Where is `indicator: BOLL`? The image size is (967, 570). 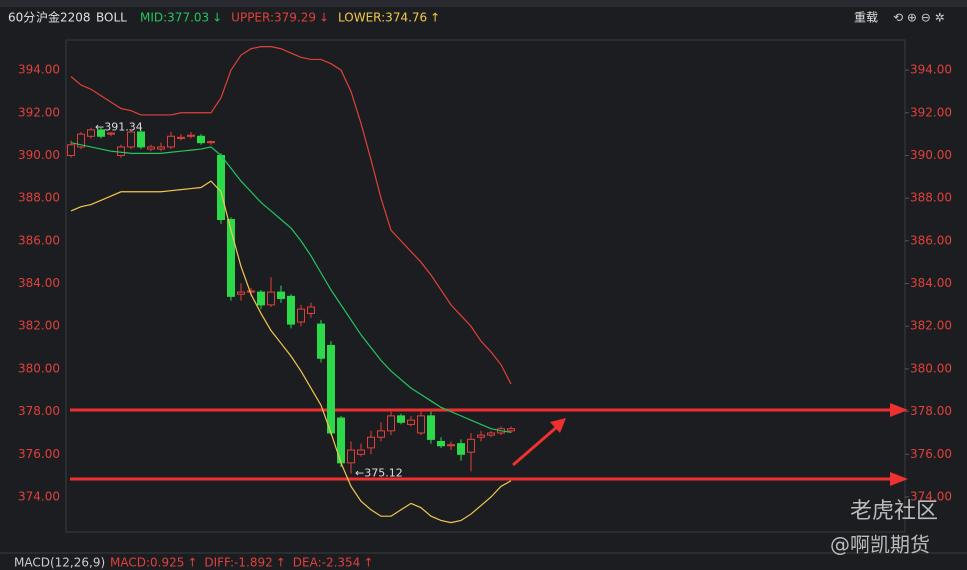 indicator: BOLL is located at coordinates (111, 18).